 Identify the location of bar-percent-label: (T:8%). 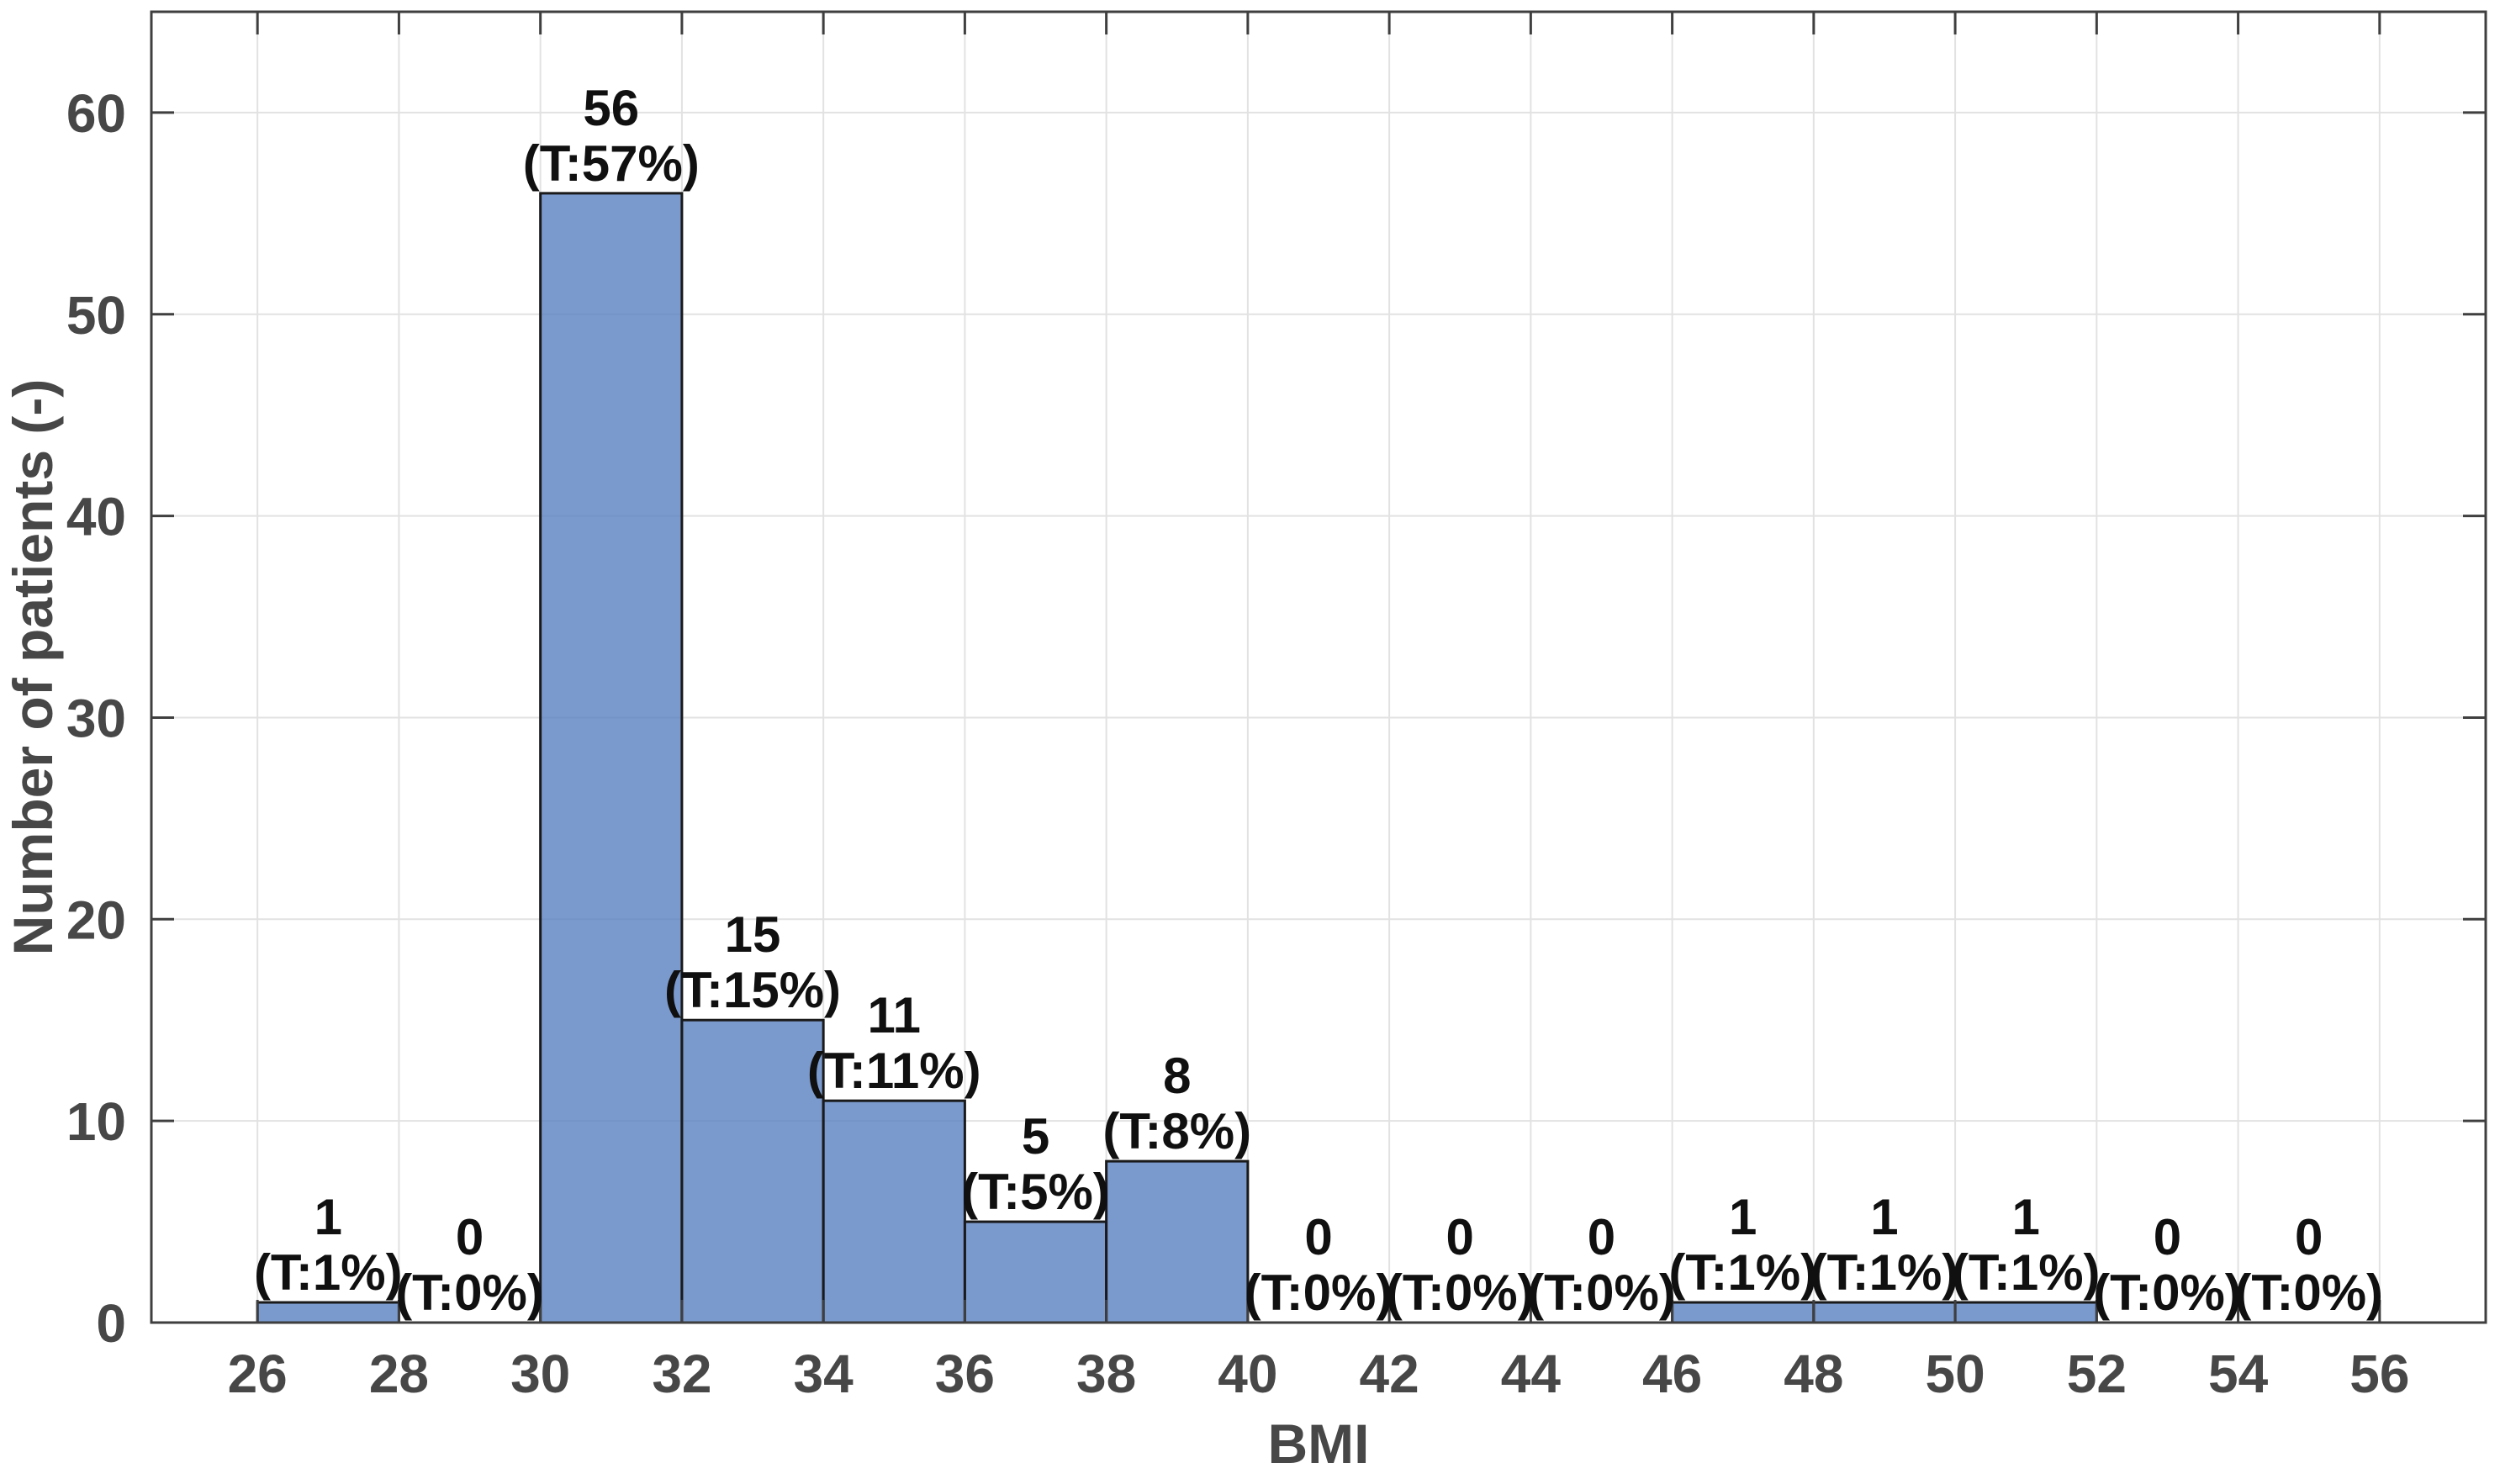
(1176, 1131).